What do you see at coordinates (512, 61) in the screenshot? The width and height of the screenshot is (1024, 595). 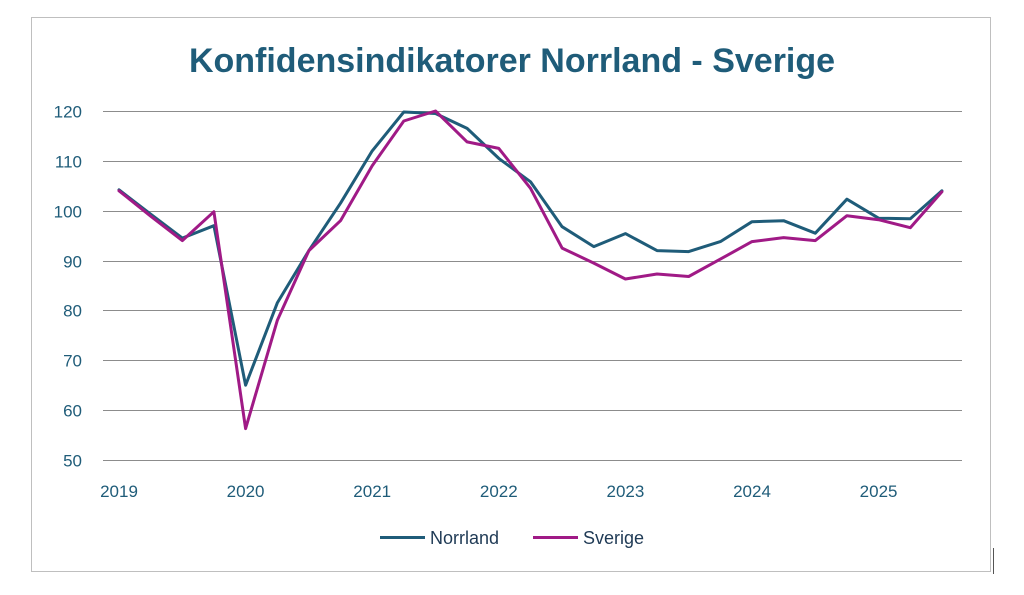 I see `chart-title: Konfidensindikatorer Norrland - Sverige` at bounding box center [512, 61].